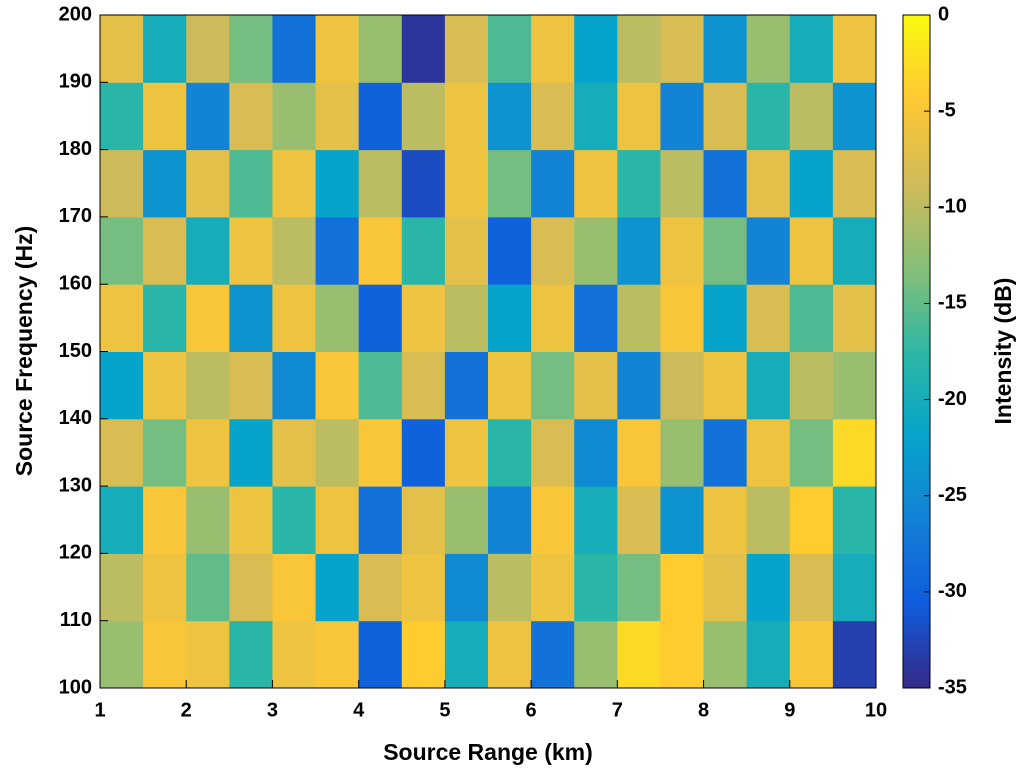 Image resolution: width=1021 pixels, height=774 pixels. I want to click on x-tick-label: 1, so click(99, 710).